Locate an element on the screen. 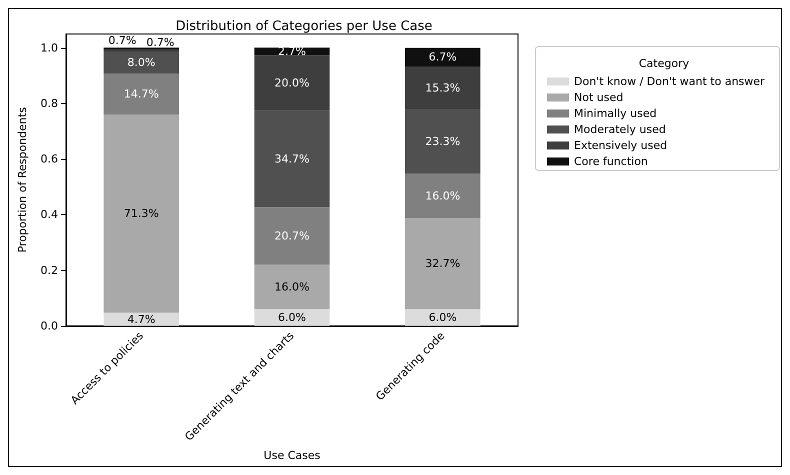 Image resolution: width=790 pixels, height=475 pixels. data-label: 34.7% is located at coordinates (292, 159).